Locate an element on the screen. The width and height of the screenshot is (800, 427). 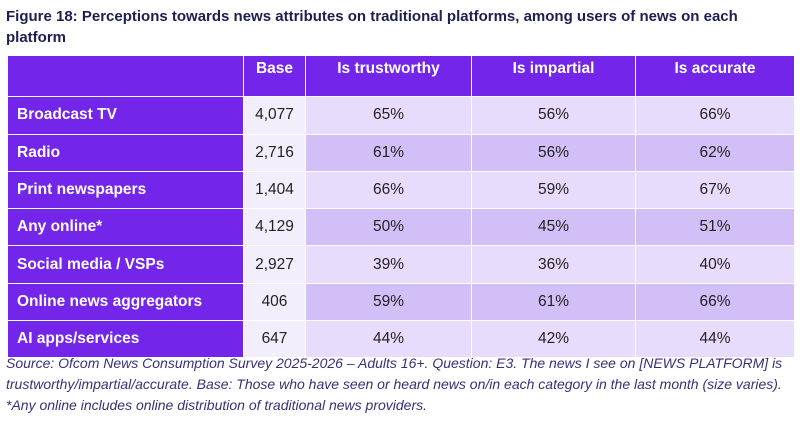
base-cell: 4,129 is located at coordinates (274, 227).